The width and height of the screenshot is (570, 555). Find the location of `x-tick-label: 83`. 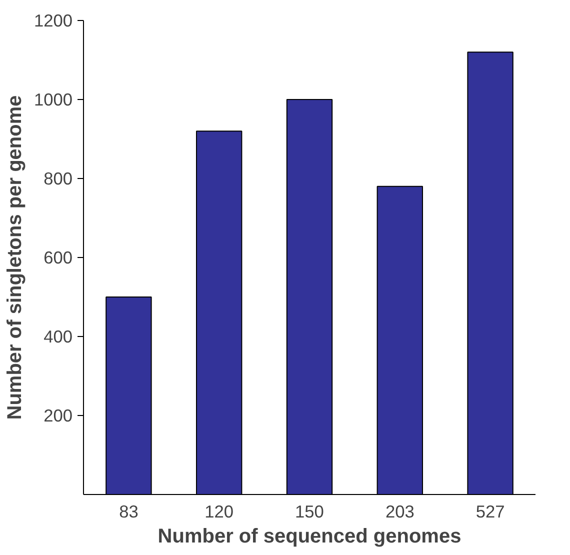

x-tick-label: 83 is located at coordinates (128, 512).